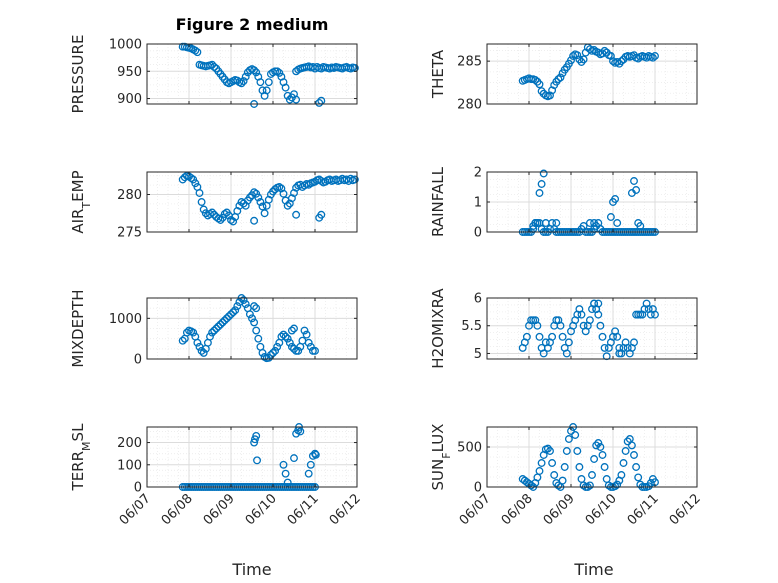 This screenshot has height=583, width=778. Describe the element at coordinates (78, 74) in the screenshot. I see `y-axis-label: PRESSURE` at that location.